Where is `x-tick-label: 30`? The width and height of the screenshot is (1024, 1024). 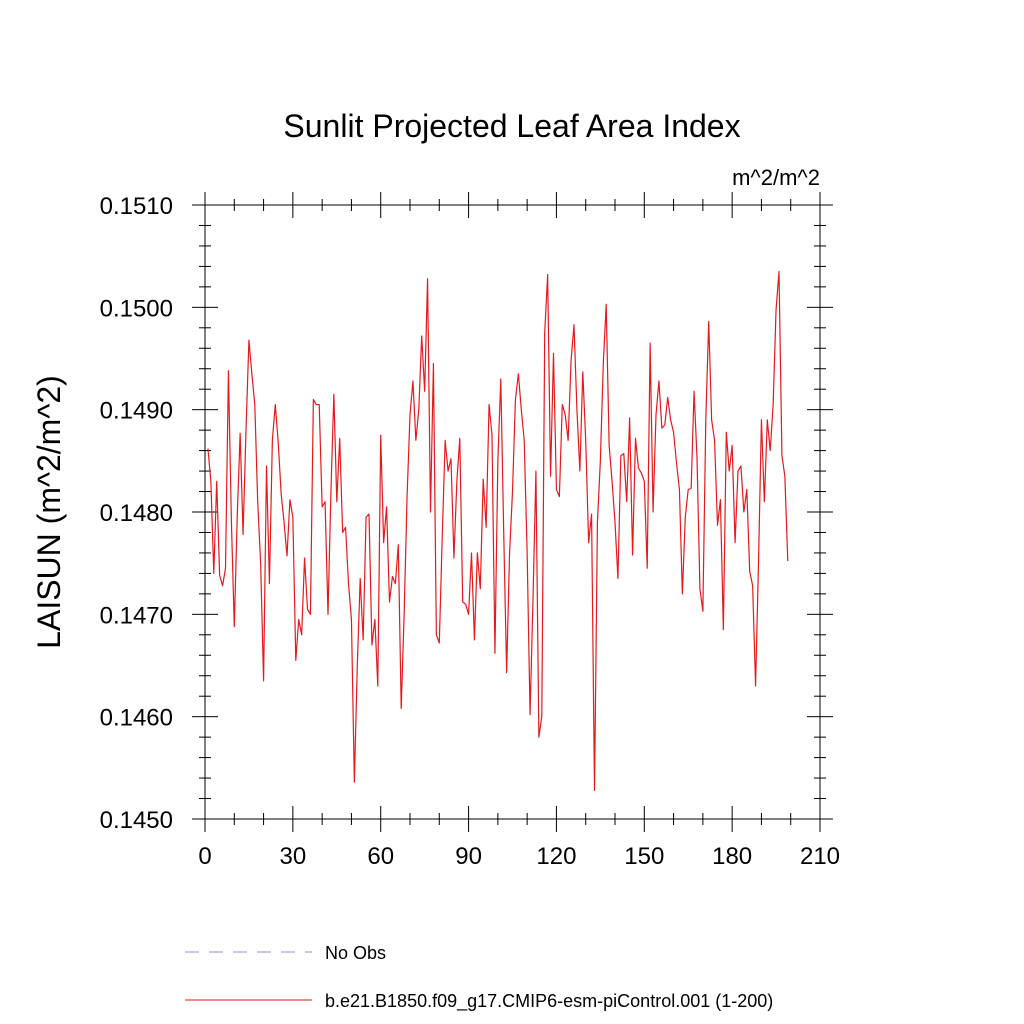 x-tick-label: 30 is located at coordinates (293, 856).